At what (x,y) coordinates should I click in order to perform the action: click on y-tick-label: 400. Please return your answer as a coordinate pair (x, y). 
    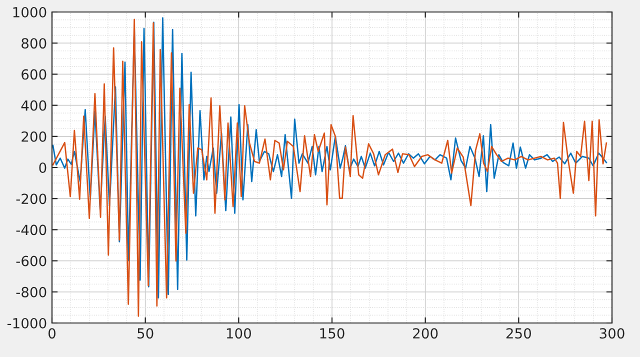
    Looking at the image, I should click on (33, 105).